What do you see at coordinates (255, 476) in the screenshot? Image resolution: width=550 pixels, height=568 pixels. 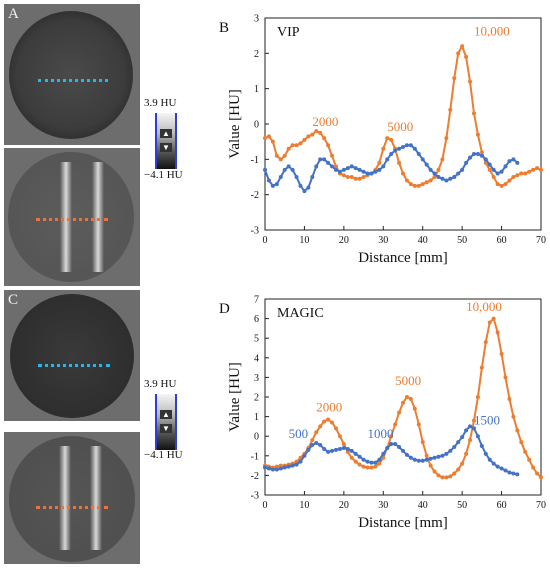 I see `y-tick-label: -2` at bounding box center [255, 476].